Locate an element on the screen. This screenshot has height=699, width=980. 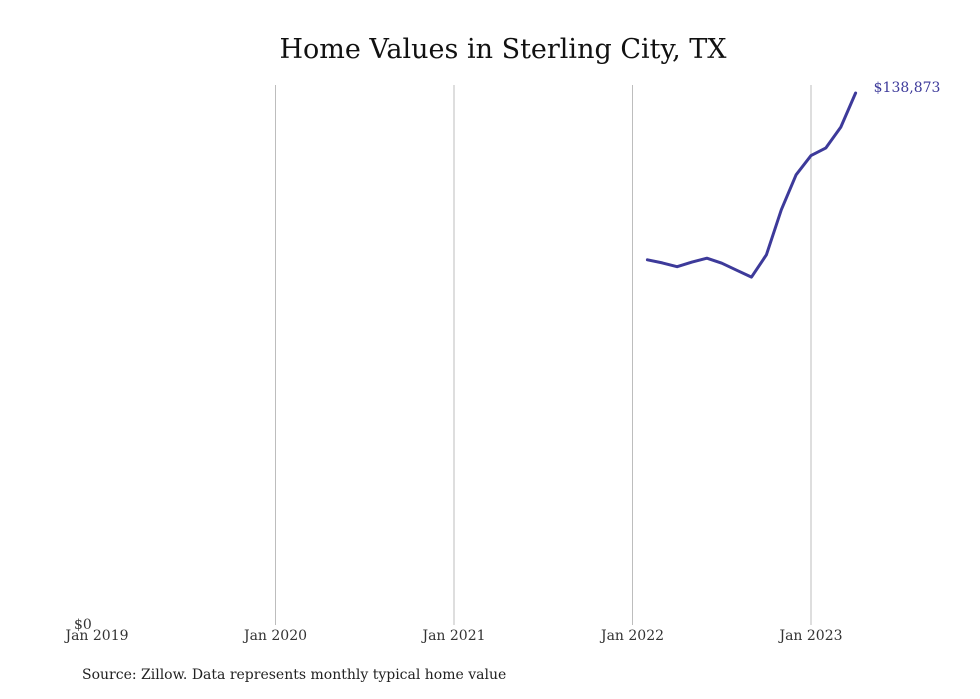
x-tick-label: Jan 2021 is located at coordinates (452, 636).